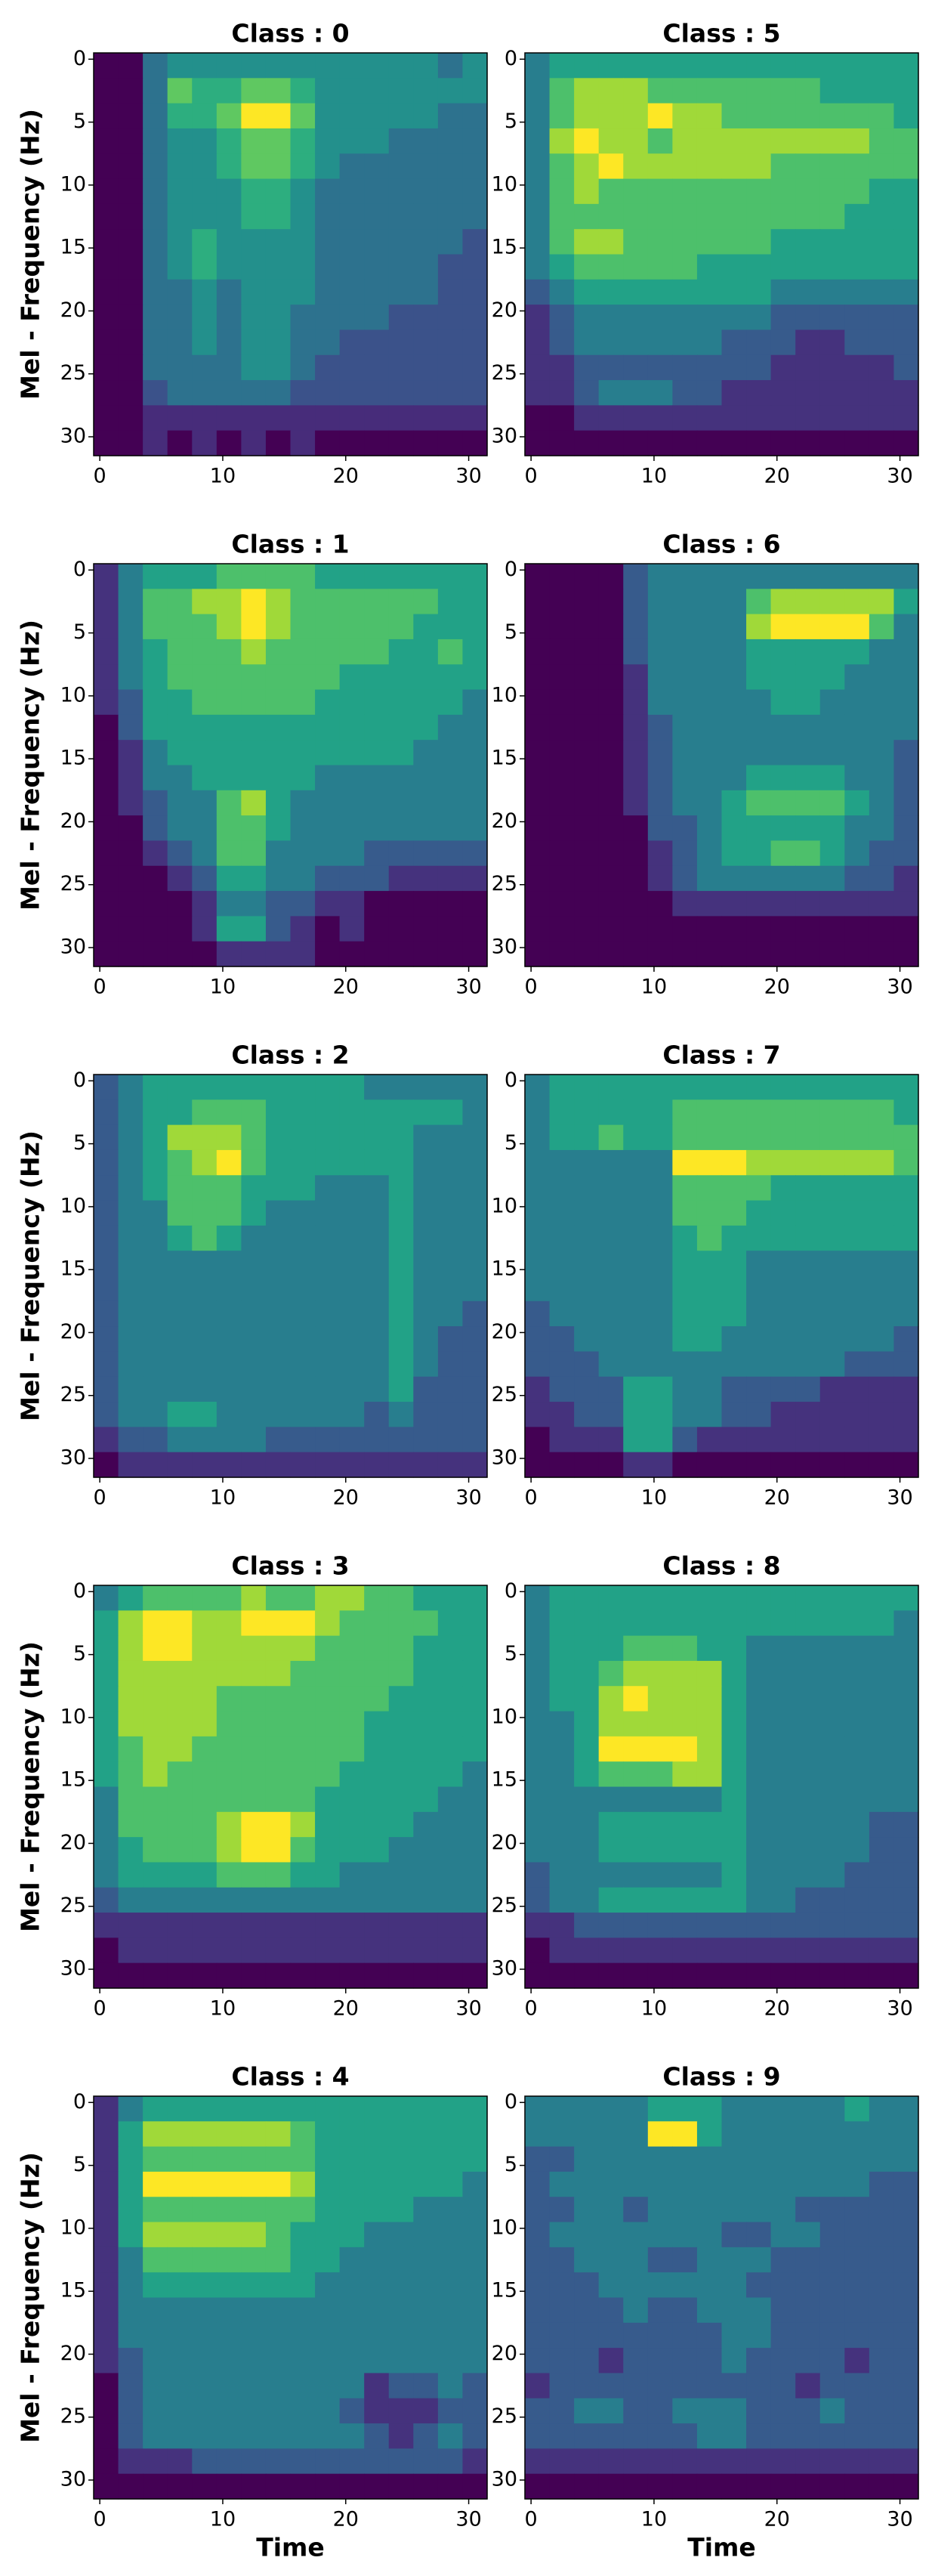 This screenshot has height=2576, width=935. I want to click on y-tick-label: 20, so click(504, 310).